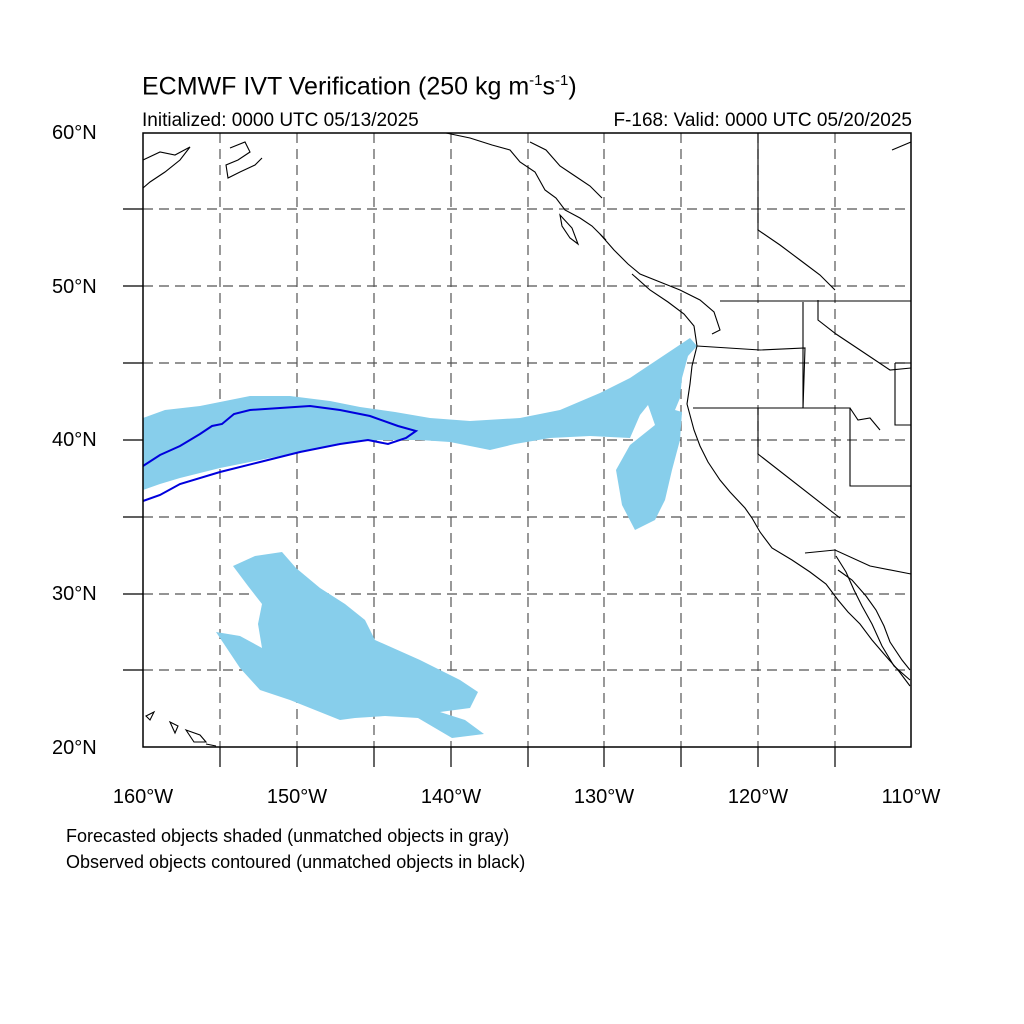  Describe the element at coordinates (604, 797) in the screenshot. I see `lon-label-130w: 130°W` at that location.